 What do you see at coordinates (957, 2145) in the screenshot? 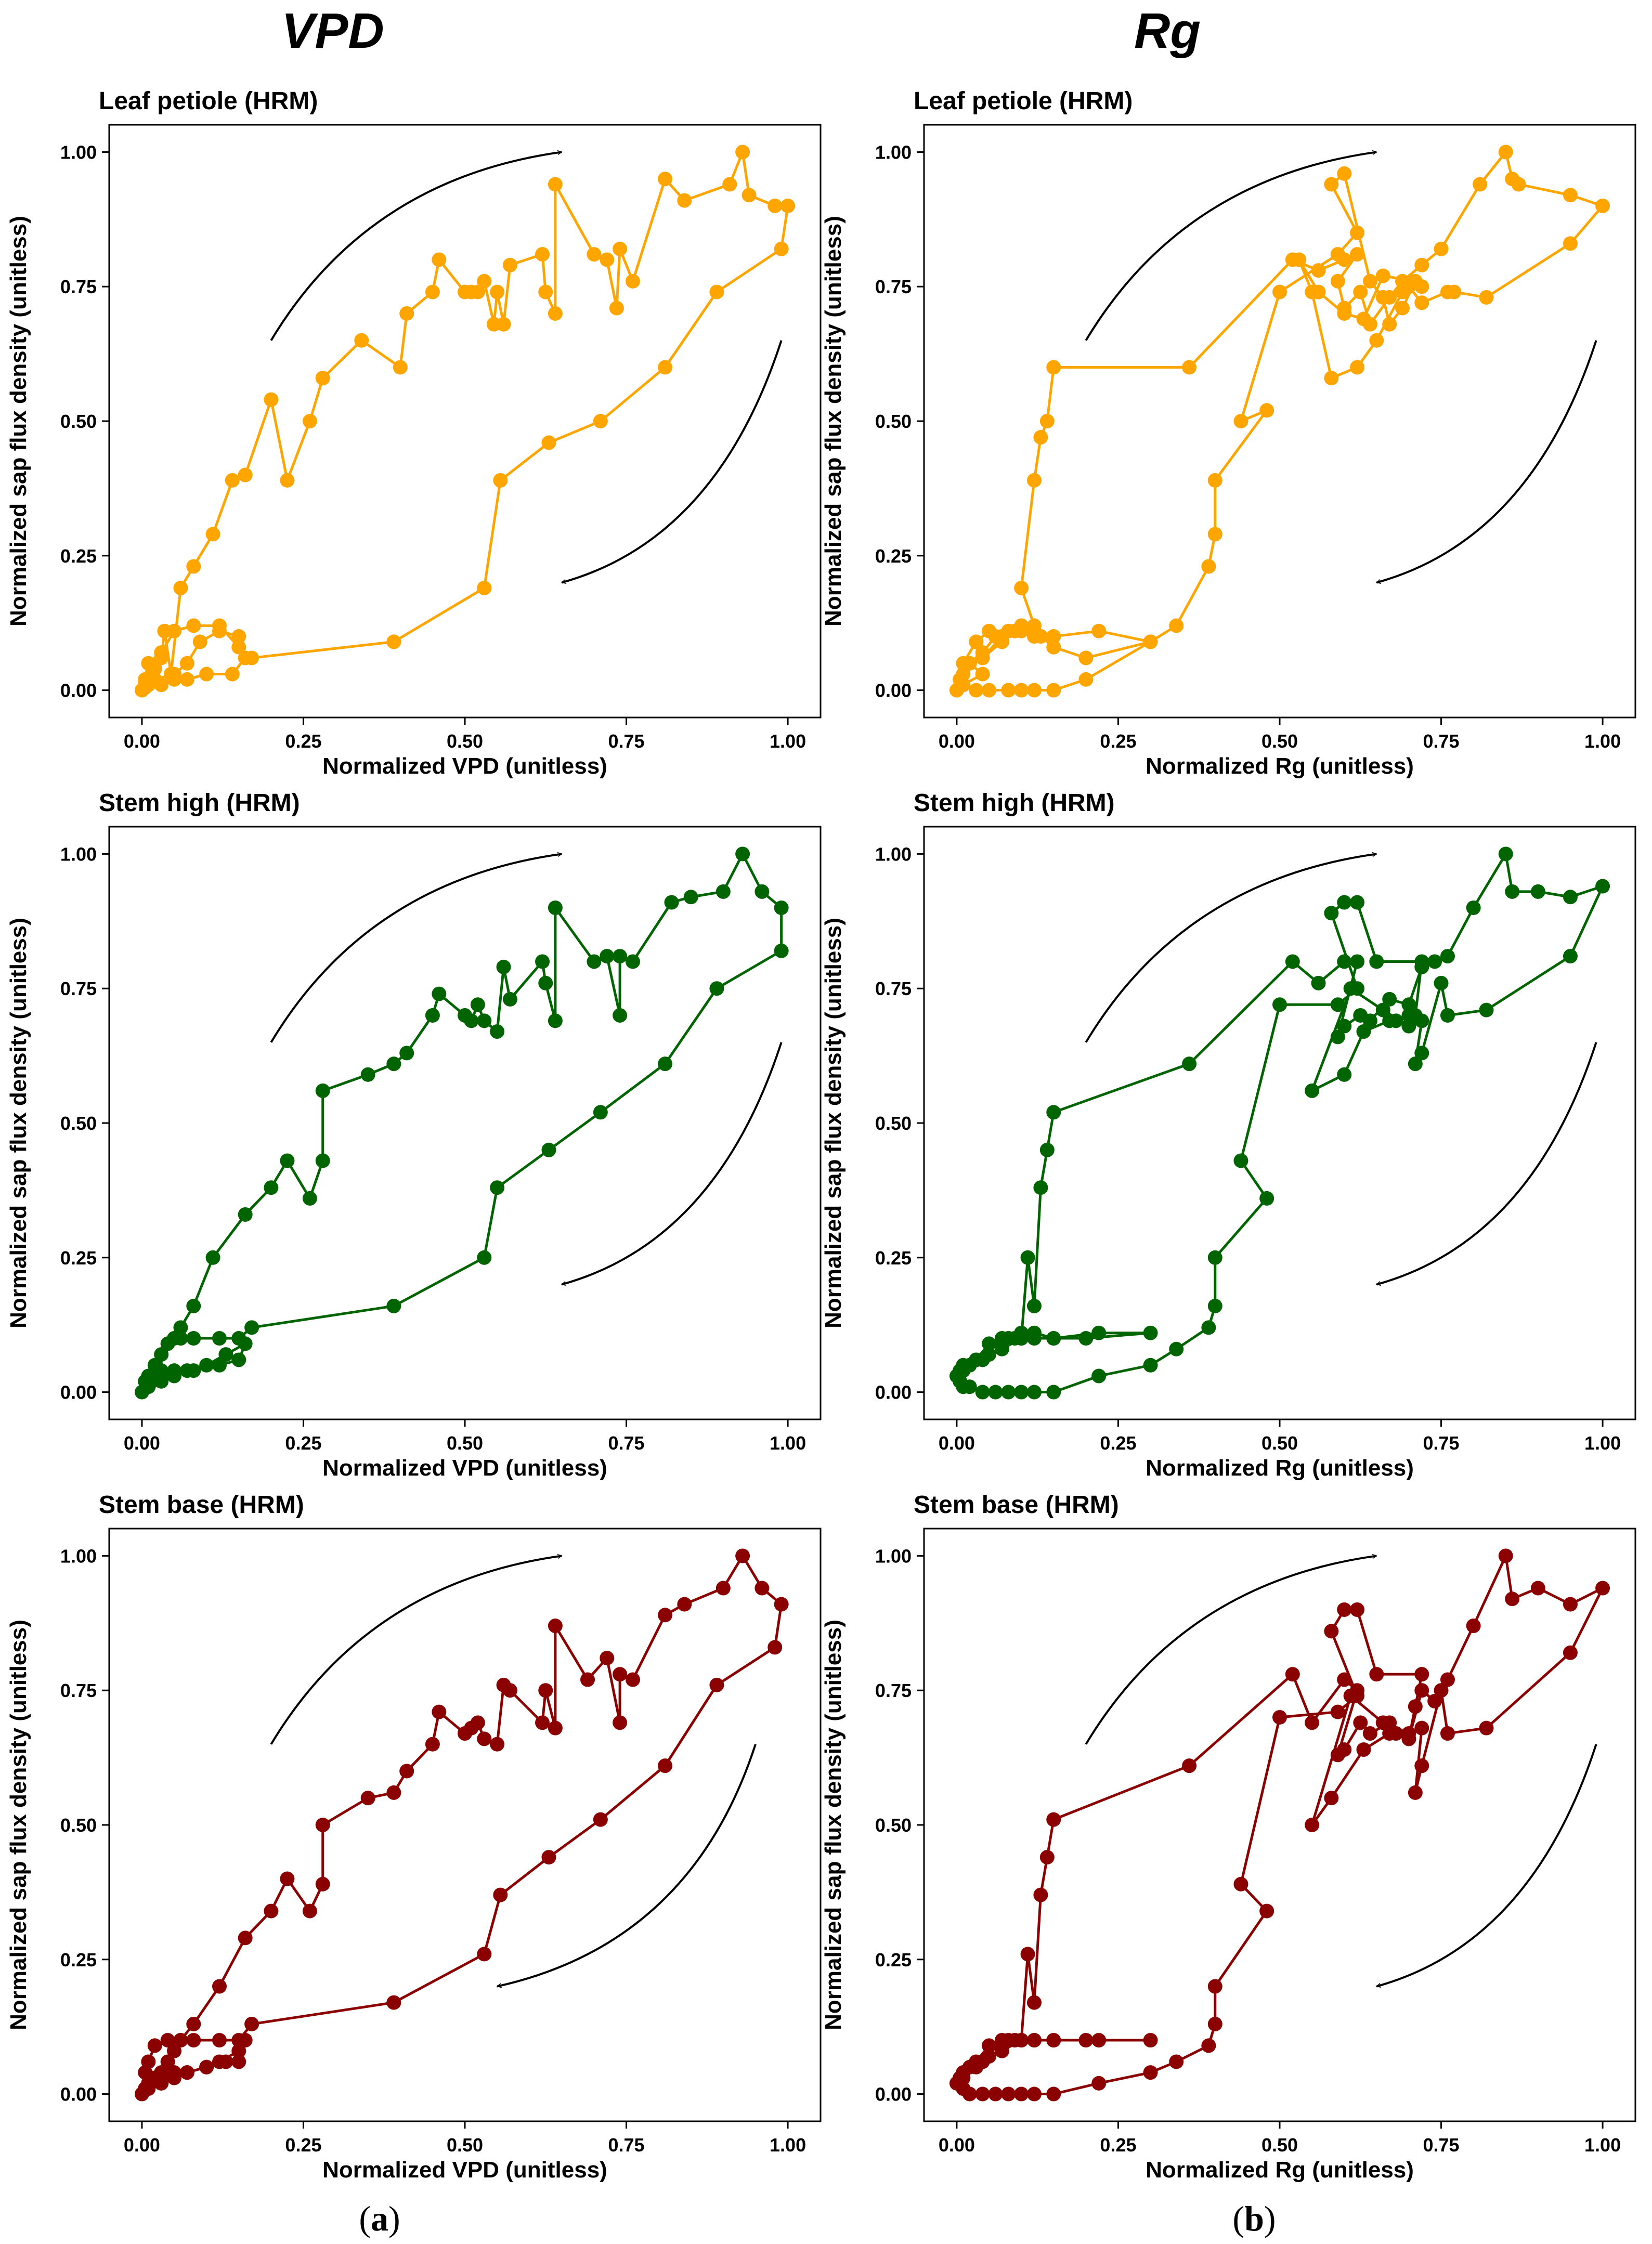
I see `x-tick-label: 0.00` at bounding box center [957, 2145].